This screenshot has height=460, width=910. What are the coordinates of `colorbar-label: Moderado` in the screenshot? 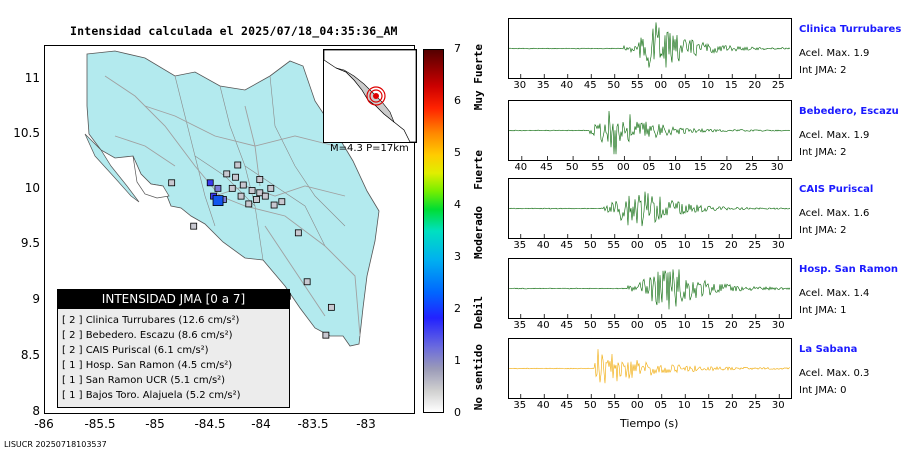 It's located at (478, 232).